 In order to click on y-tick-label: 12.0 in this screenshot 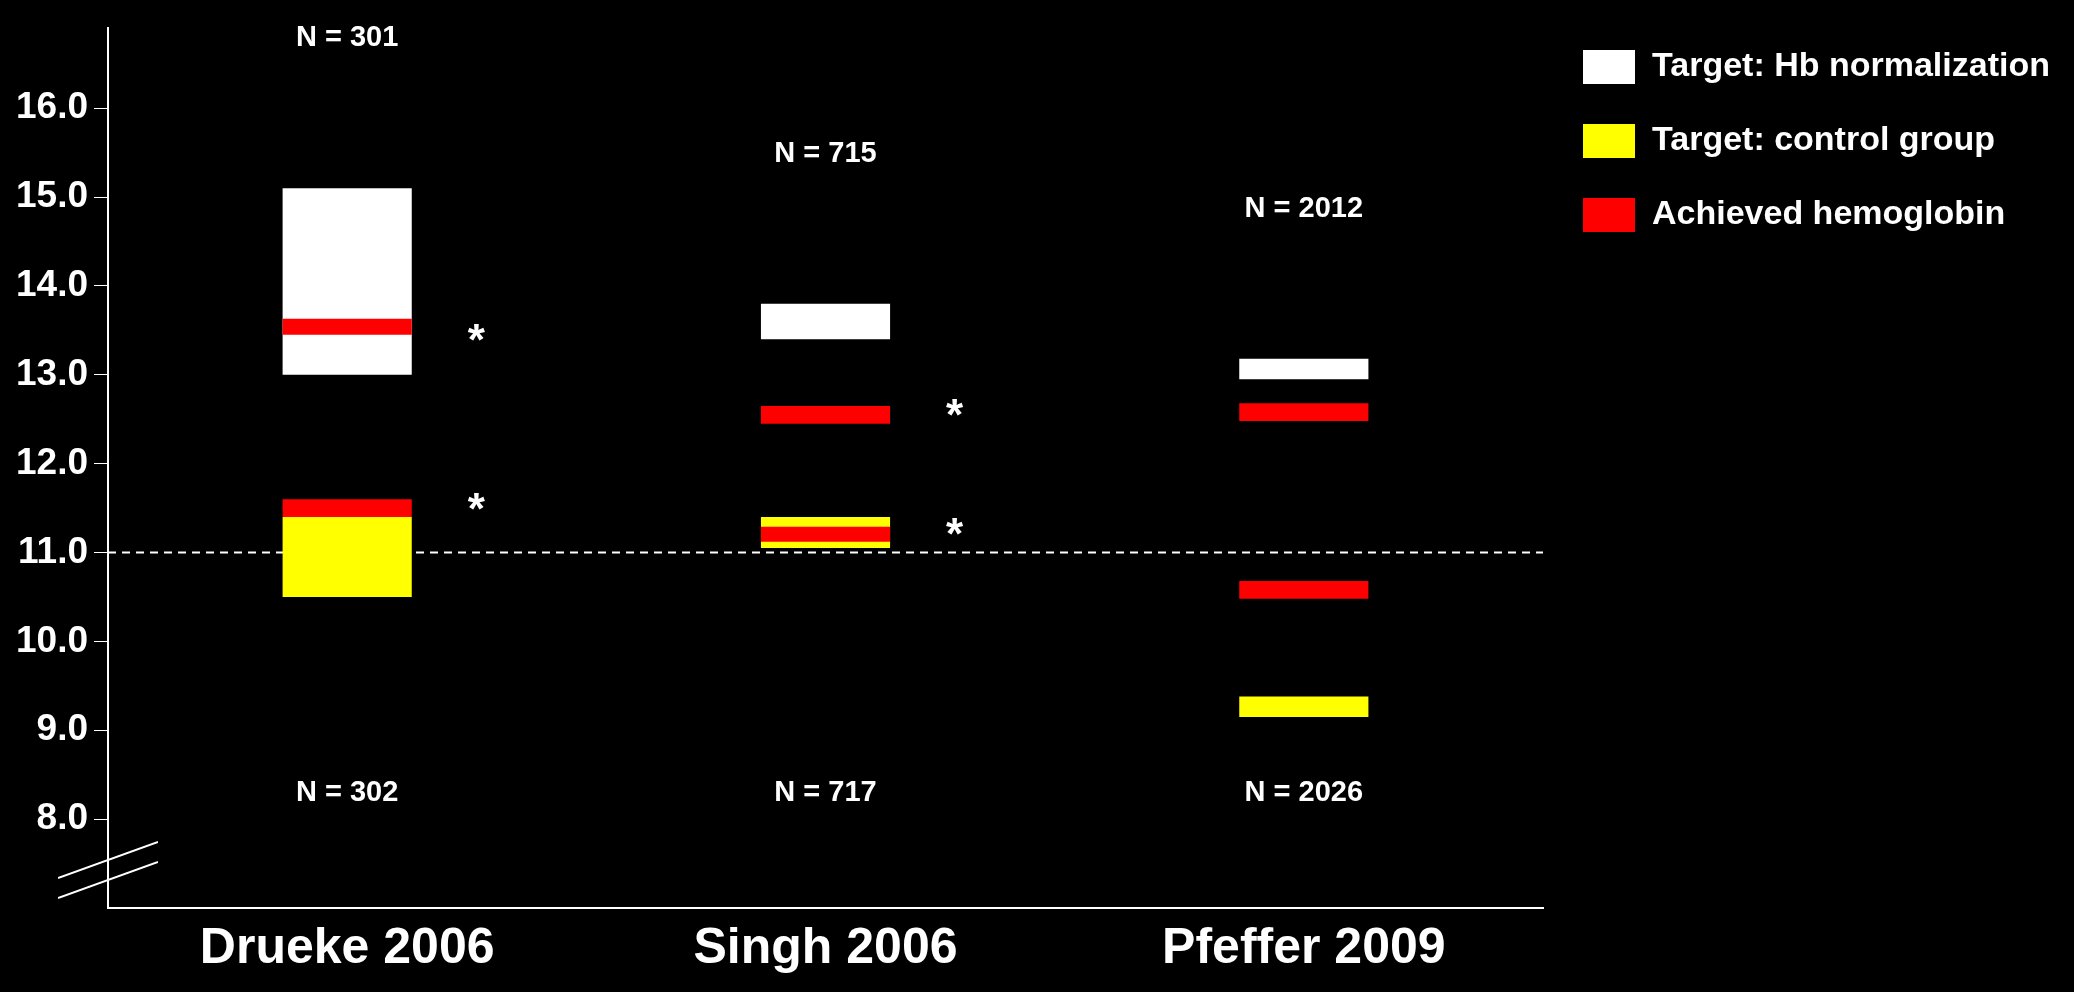, I will do `click(52, 461)`.